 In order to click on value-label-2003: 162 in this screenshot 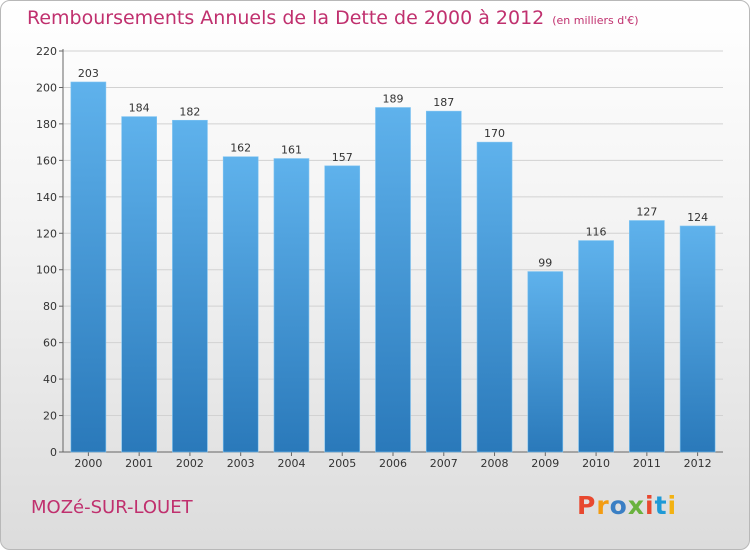, I will do `click(240, 148)`.